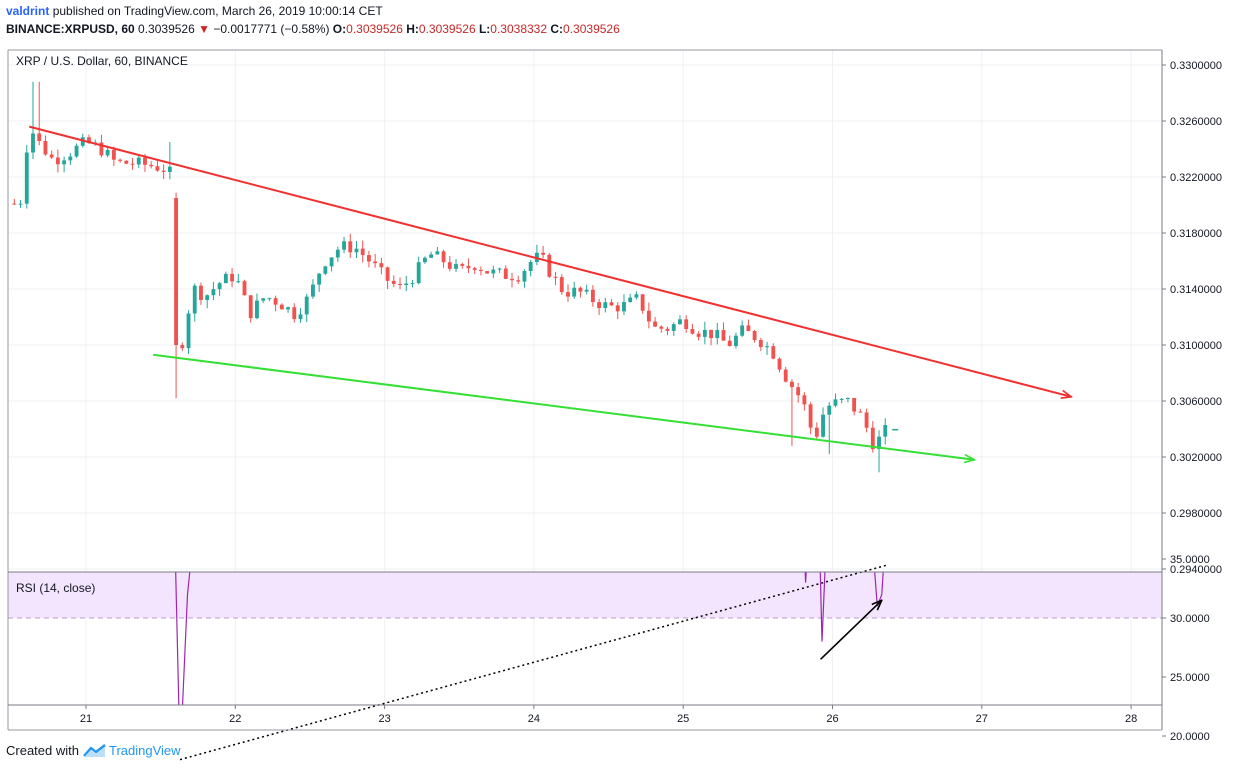 This screenshot has height=768, width=1238. Describe the element at coordinates (235, 719) in the screenshot. I see `time-tick-label: 22` at that location.